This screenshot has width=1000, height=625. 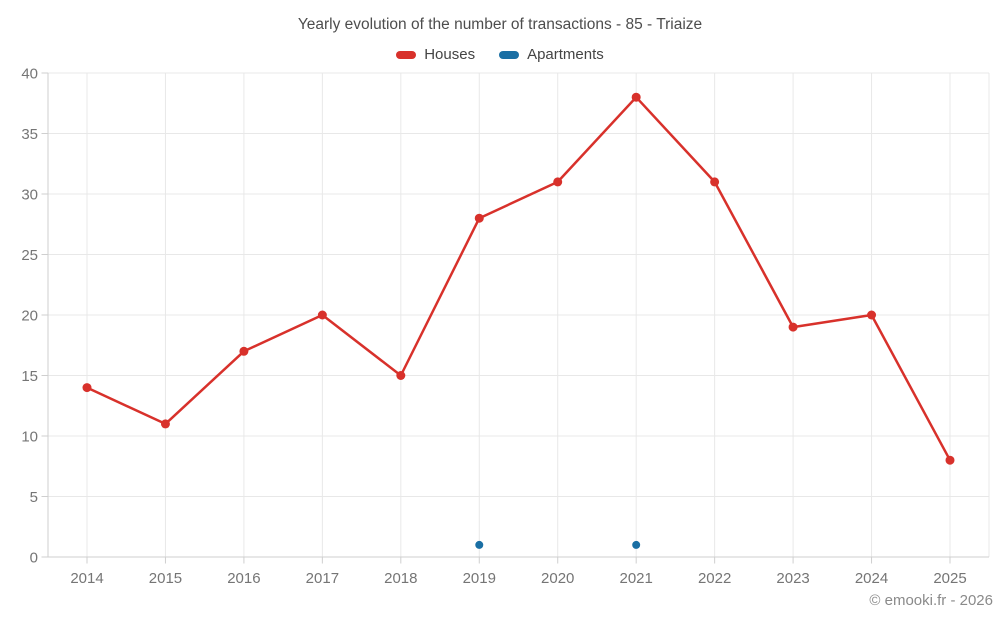 What do you see at coordinates (406, 54) in the screenshot?
I see `legend-swatch-houses` at bounding box center [406, 54].